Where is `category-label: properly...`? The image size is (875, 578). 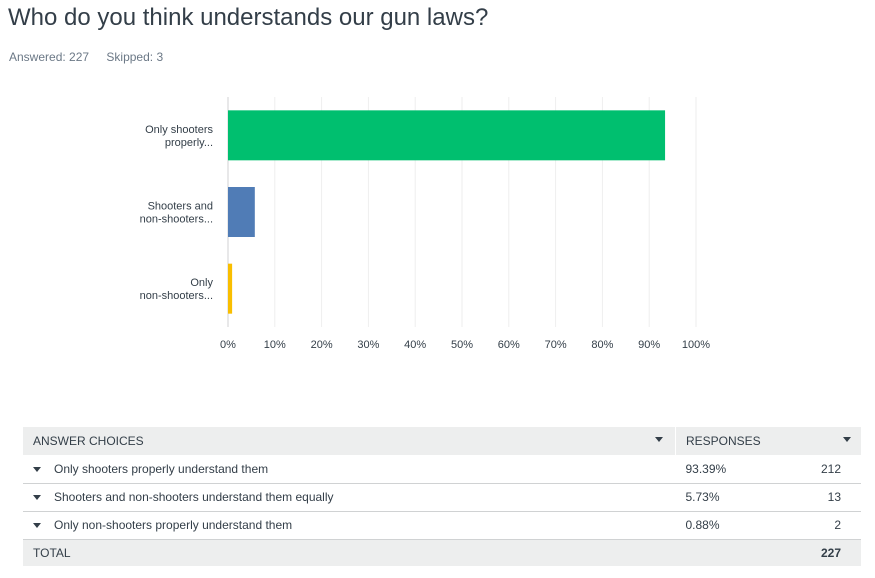
category-label: properly... is located at coordinates (189, 143).